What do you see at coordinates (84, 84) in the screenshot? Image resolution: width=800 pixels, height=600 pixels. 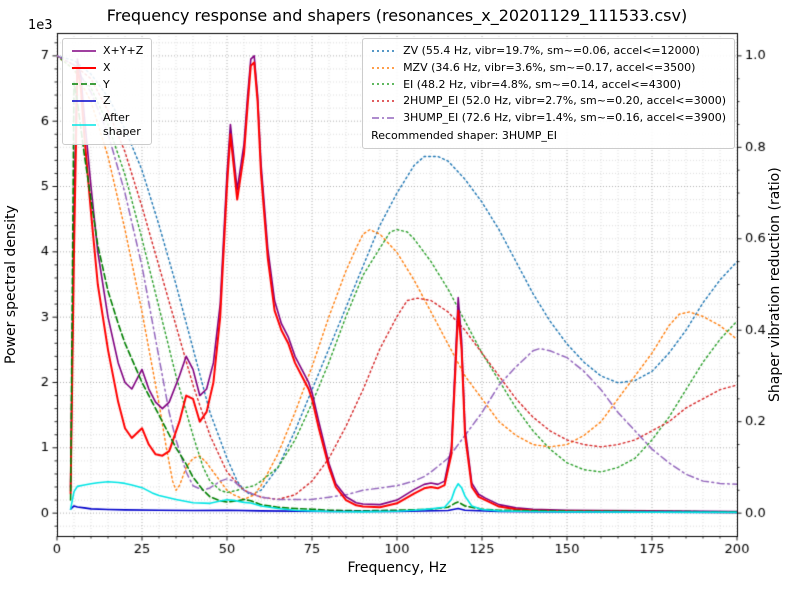 I see `legend-line-y-icon` at bounding box center [84, 84].